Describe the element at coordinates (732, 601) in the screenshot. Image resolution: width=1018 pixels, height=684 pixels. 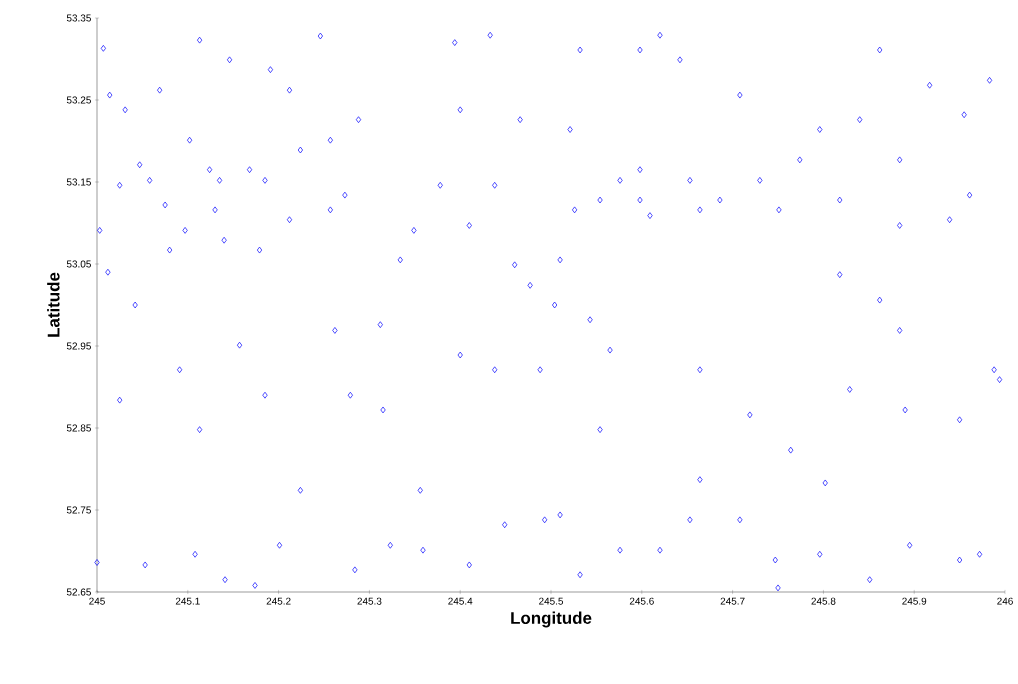
I see `x-tick-label: 245.7` at that location.